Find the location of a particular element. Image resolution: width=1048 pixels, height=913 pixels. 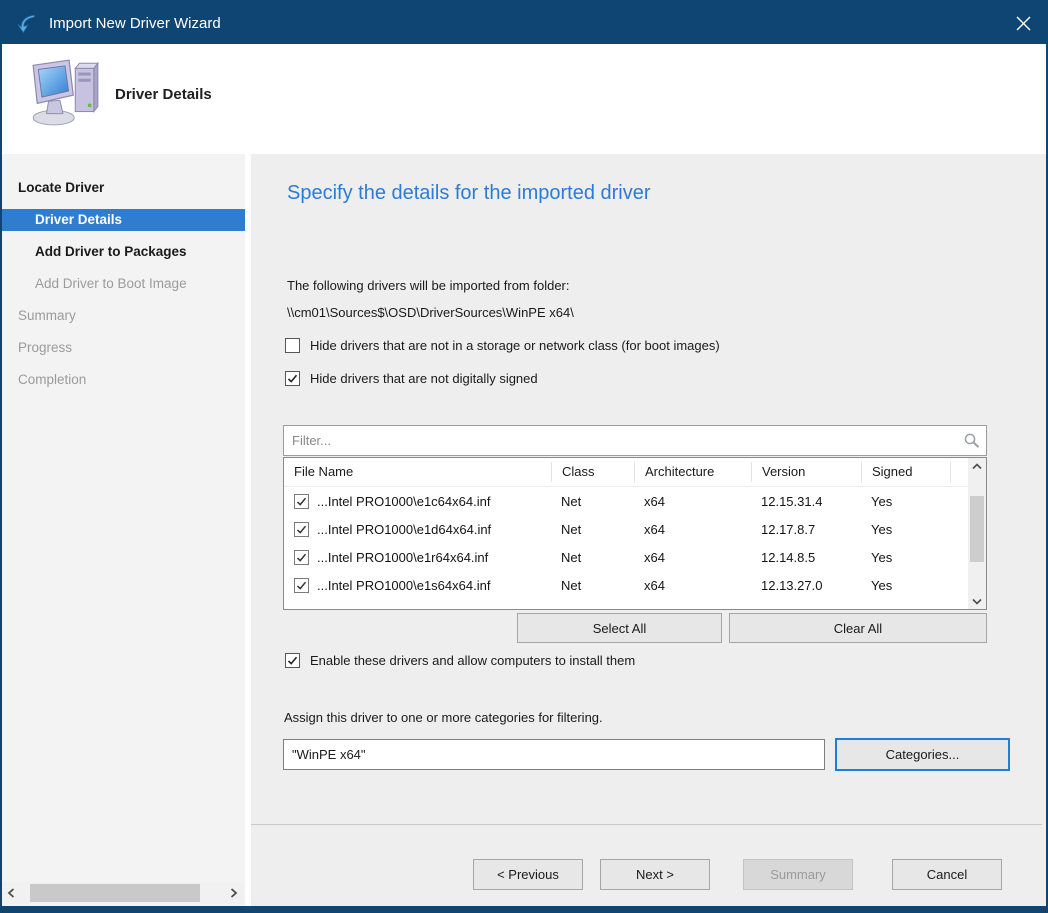

close-button is located at coordinates (1023, 23).